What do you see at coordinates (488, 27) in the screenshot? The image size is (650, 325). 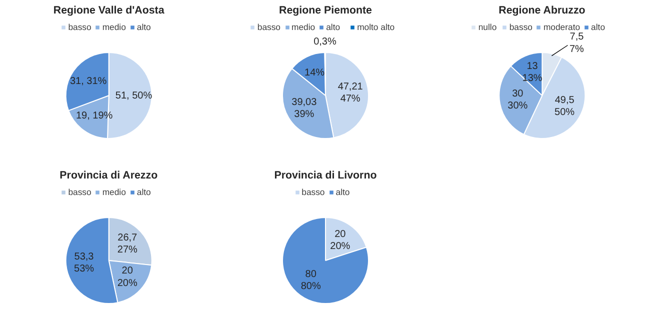 I see `legend-label: nullo` at bounding box center [488, 27].